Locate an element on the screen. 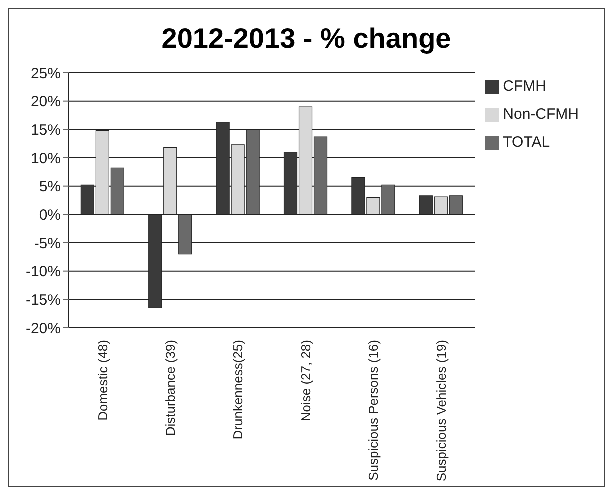 The height and width of the screenshot is (493, 611). y-tick-label: 20% is located at coordinates (45, 102).